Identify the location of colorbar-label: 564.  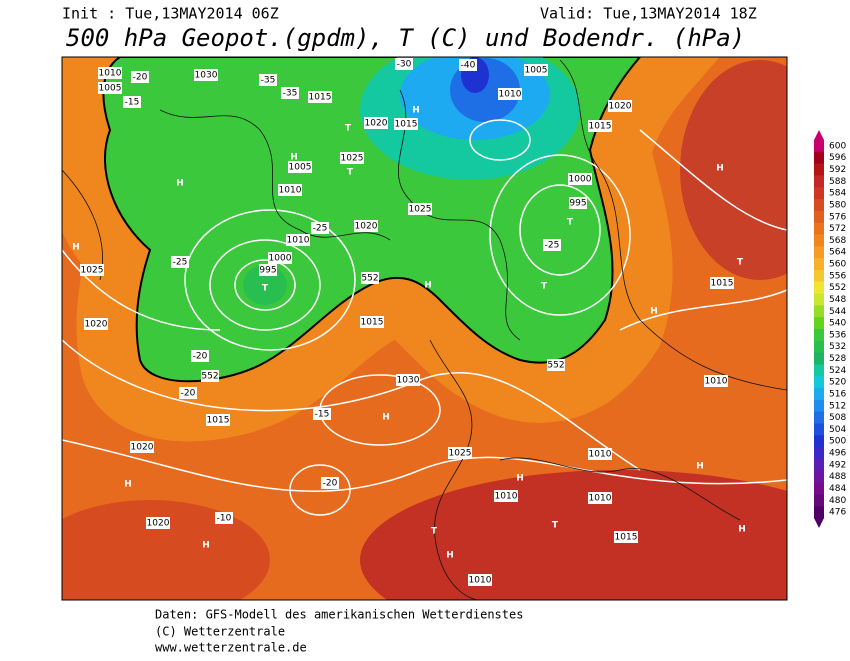
(837, 253).